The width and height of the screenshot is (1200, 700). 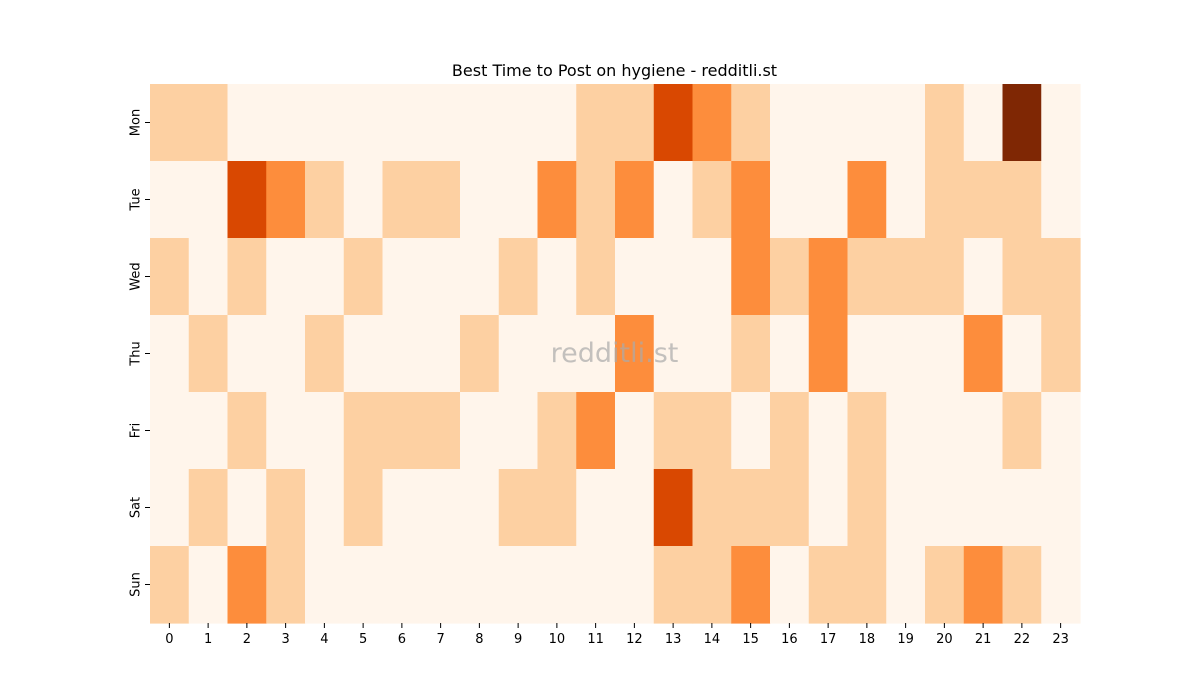 I want to click on y-tick-label: Tue, so click(x=136, y=199).